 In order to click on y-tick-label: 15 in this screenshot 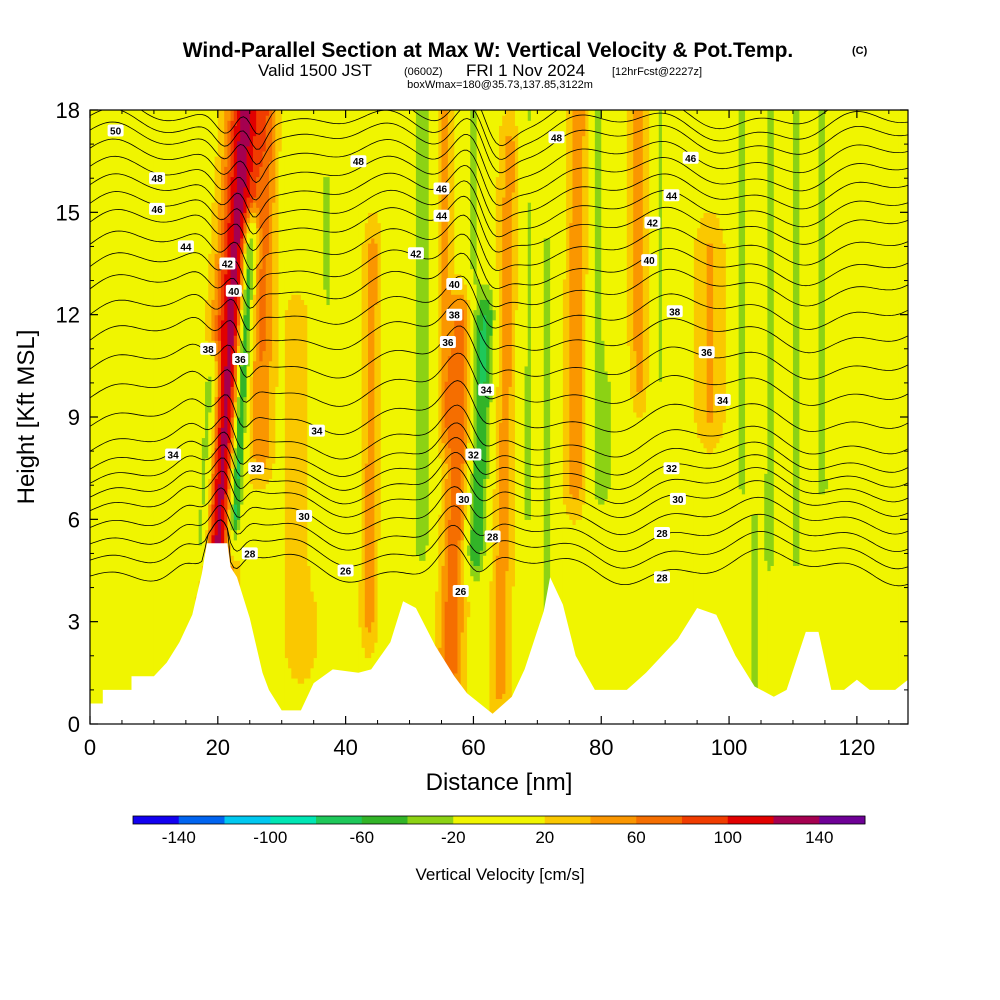, I will do `click(68, 212)`.